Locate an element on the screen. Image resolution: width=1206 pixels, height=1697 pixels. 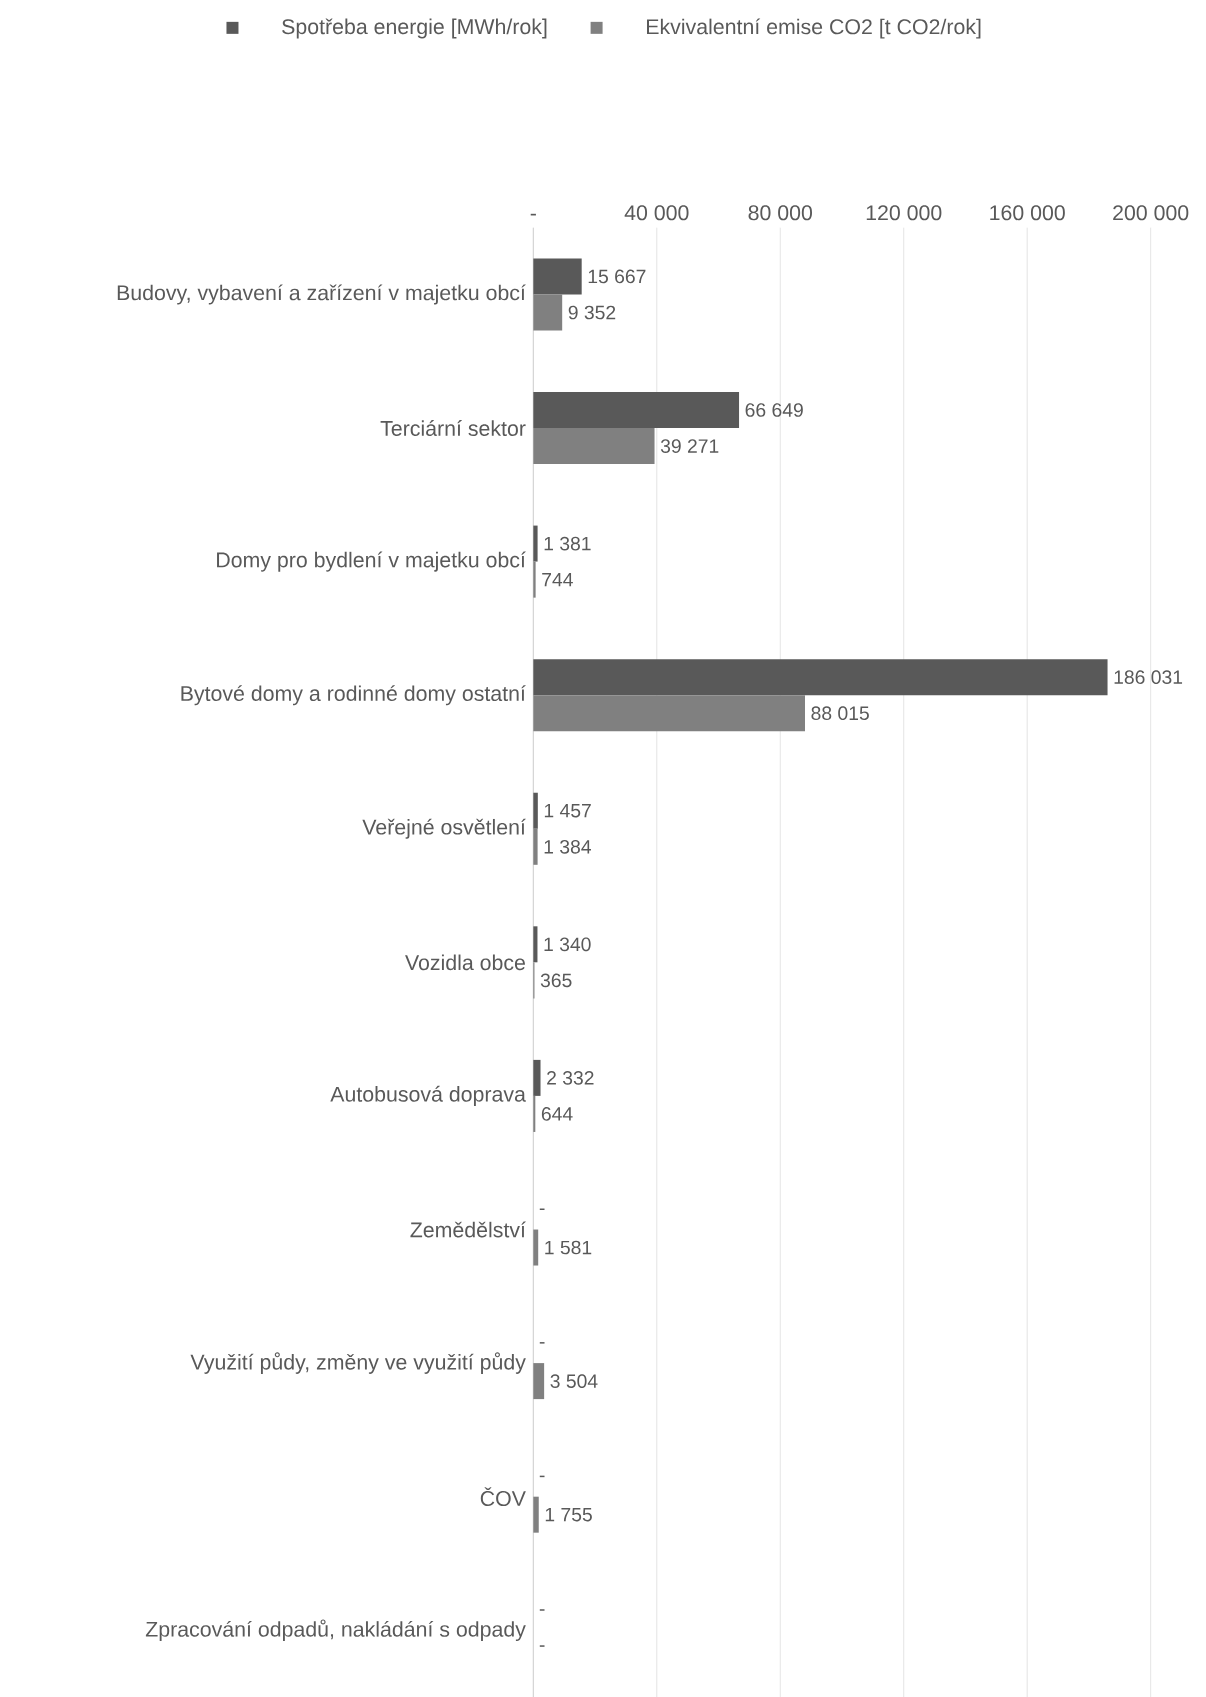
y-tick-label: Zemědělství is located at coordinates (468, 1229).